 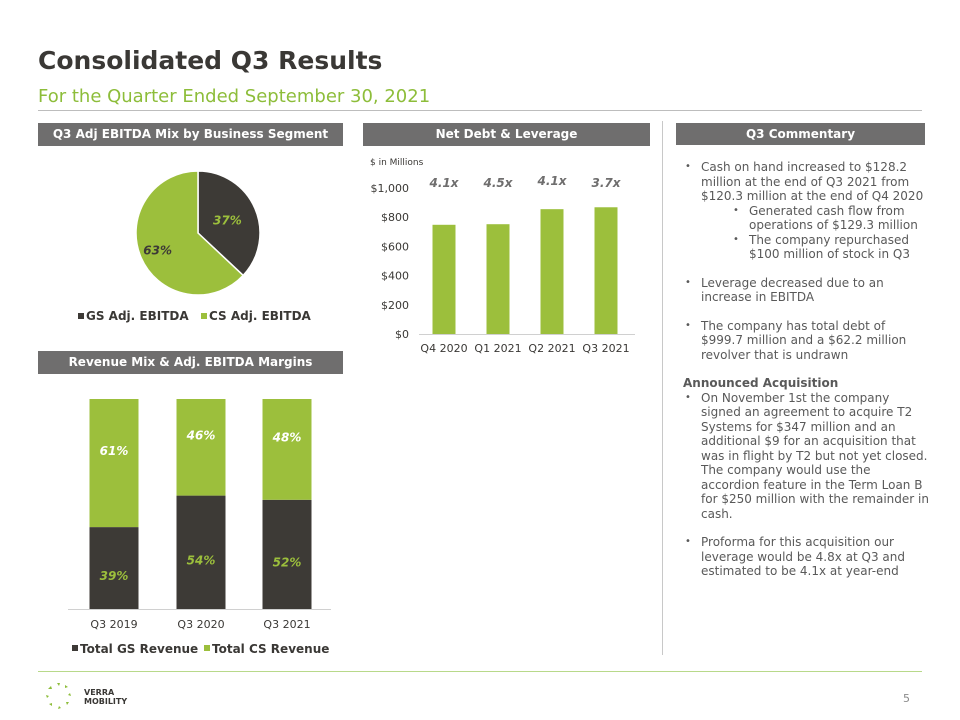 I want to click on debt-panel-header: Net Debt & Leverage, so click(x=506, y=134).